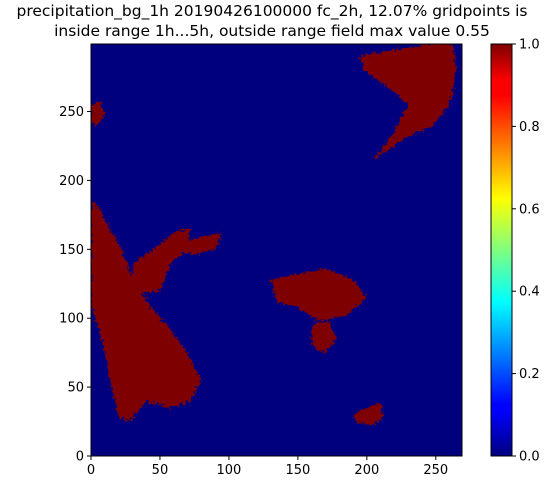 Image resolution: width=552 pixels, height=480 pixels. What do you see at coordinates (75, 388) in the screenshot?
I see `y-tick-label: 50` at bounding box center [75, 388].